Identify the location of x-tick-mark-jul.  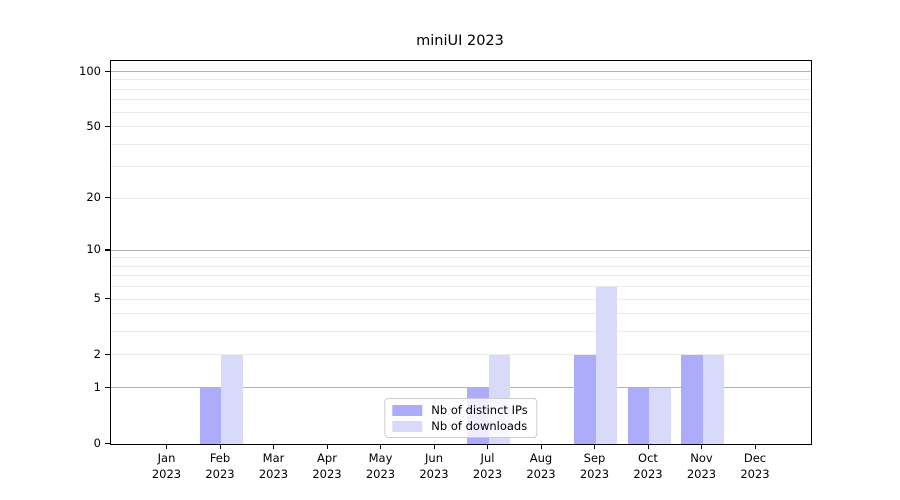
(488, 446).